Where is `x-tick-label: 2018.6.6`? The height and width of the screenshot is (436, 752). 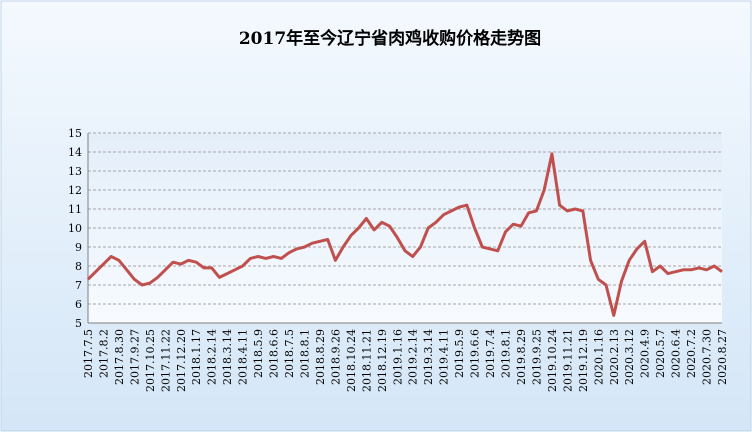 x-tick-label: 2018.6.6 is located at coordinates (274, 353).